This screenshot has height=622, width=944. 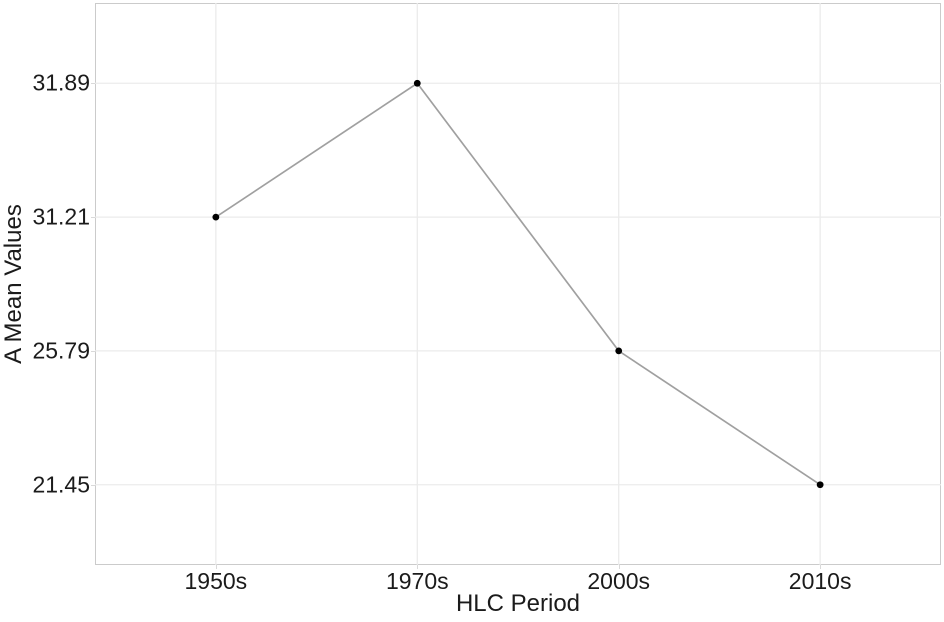 I want to click on x-tick-label: 1970s, so click(x=417, y=581).